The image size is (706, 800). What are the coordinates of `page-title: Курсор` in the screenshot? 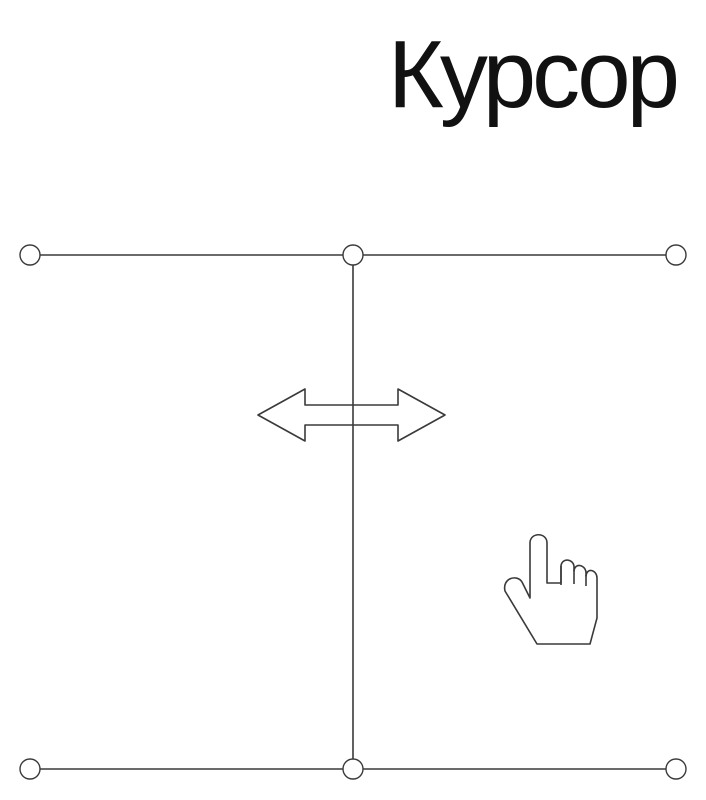 It's located at (533, 74).